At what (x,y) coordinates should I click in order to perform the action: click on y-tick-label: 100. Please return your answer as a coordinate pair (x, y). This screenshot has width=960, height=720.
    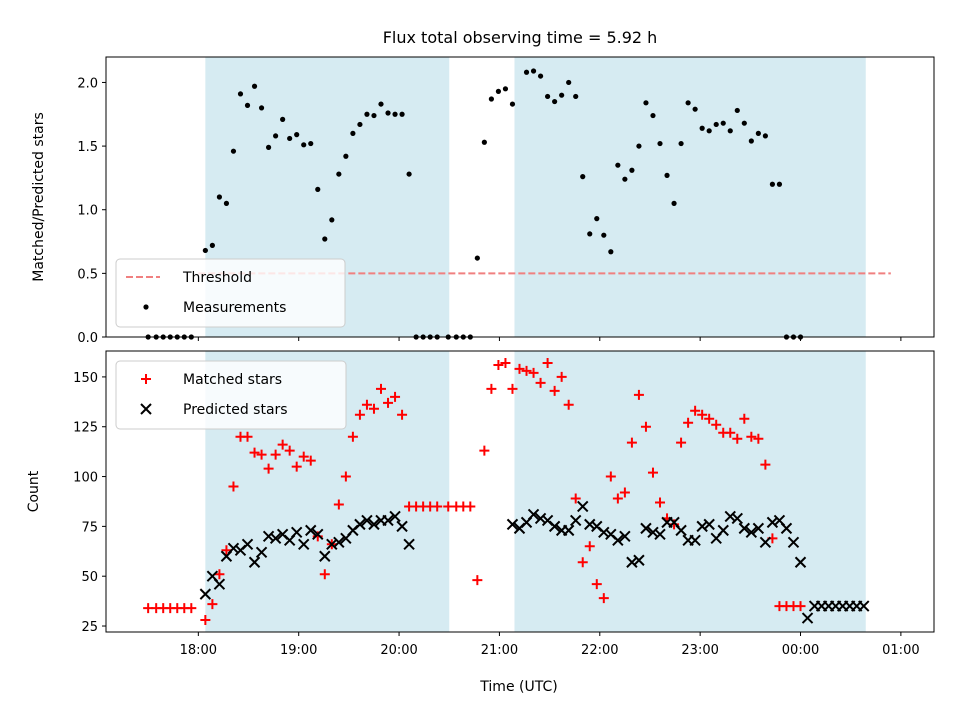
    Looking at the image, I should click on (85, 478).